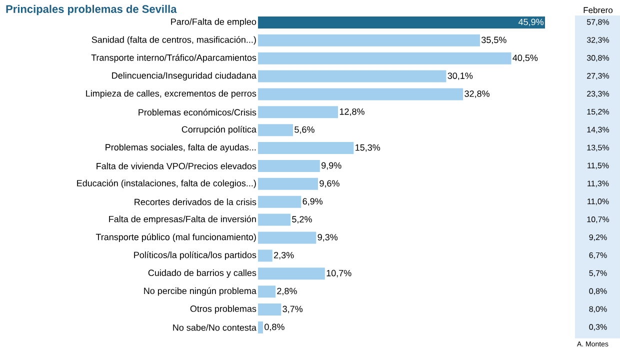 This screenshot has width=620, height=350. I want to click on text: 11,5%, so click(598, 166).